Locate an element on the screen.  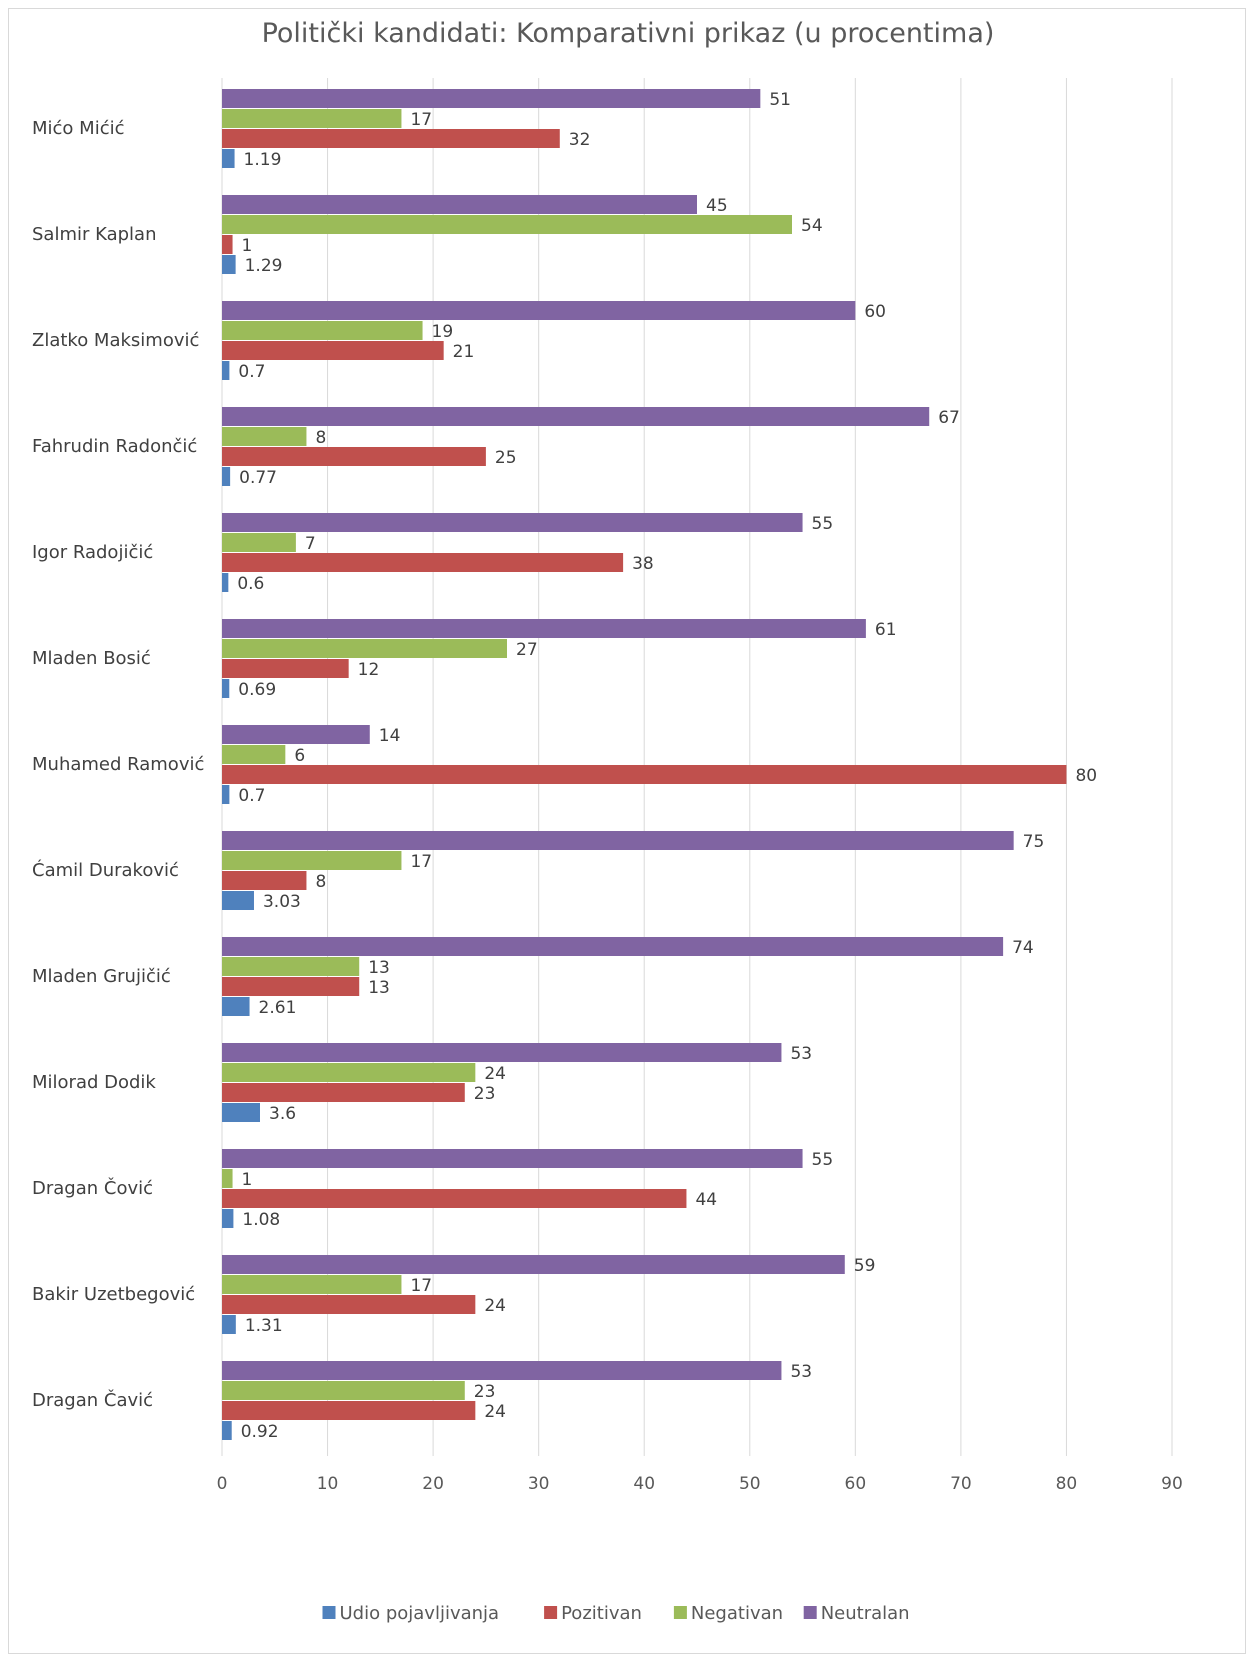
data-label: 0.7 is located at coordinates (251, 372).